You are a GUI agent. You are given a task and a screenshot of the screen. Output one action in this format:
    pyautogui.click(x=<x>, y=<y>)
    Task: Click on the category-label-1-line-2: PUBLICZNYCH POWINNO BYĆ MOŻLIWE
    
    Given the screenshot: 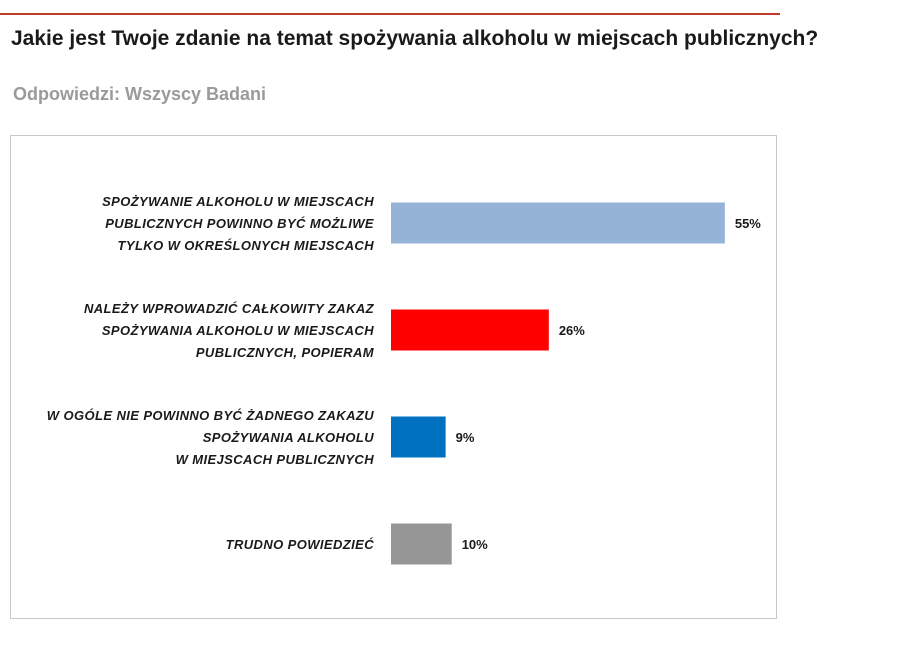 What is the action you would take?
    pyautogui.click(x=239, y=223)
    